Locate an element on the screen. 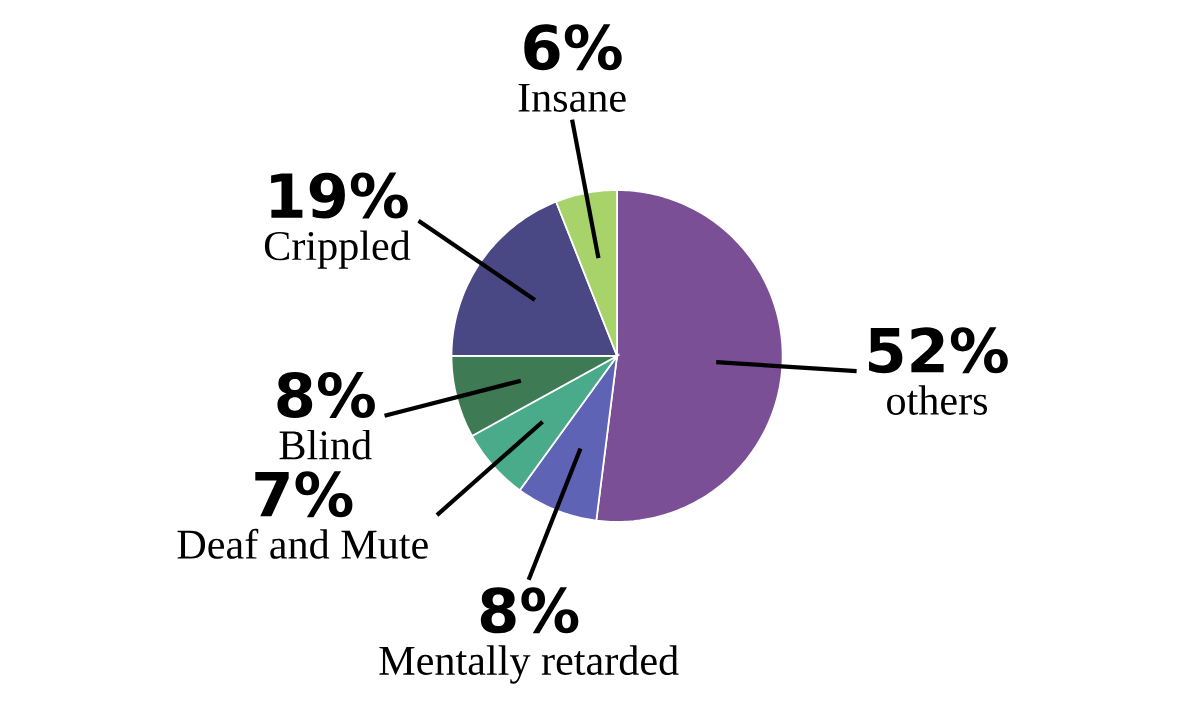 This screenshot has height=724, width=1204. data-label: 52% is located at coordinates (938, 350).